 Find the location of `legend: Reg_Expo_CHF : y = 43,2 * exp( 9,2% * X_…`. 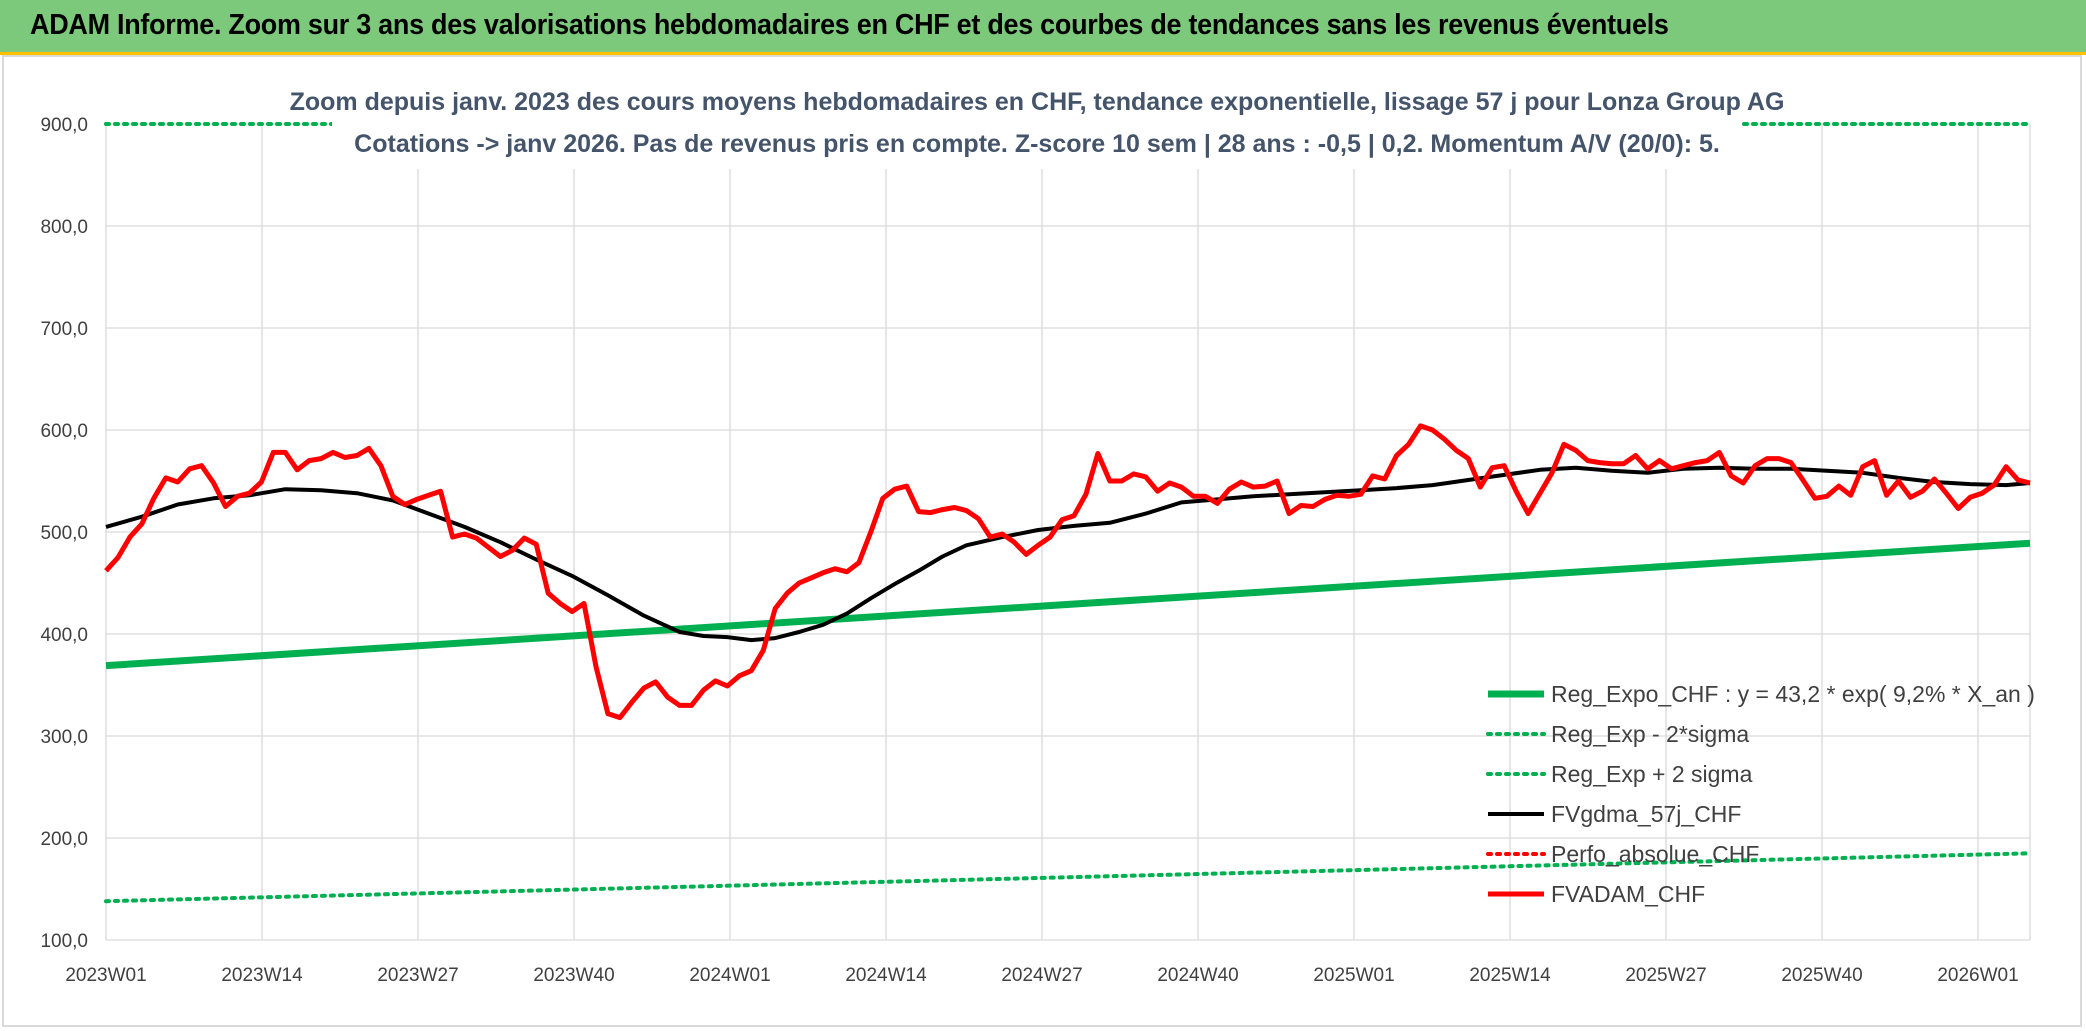

legend: Reg_Expo_CHF : y = 43,2 * exp( 9,2% * X_… is located at coordinates (1760, 794).